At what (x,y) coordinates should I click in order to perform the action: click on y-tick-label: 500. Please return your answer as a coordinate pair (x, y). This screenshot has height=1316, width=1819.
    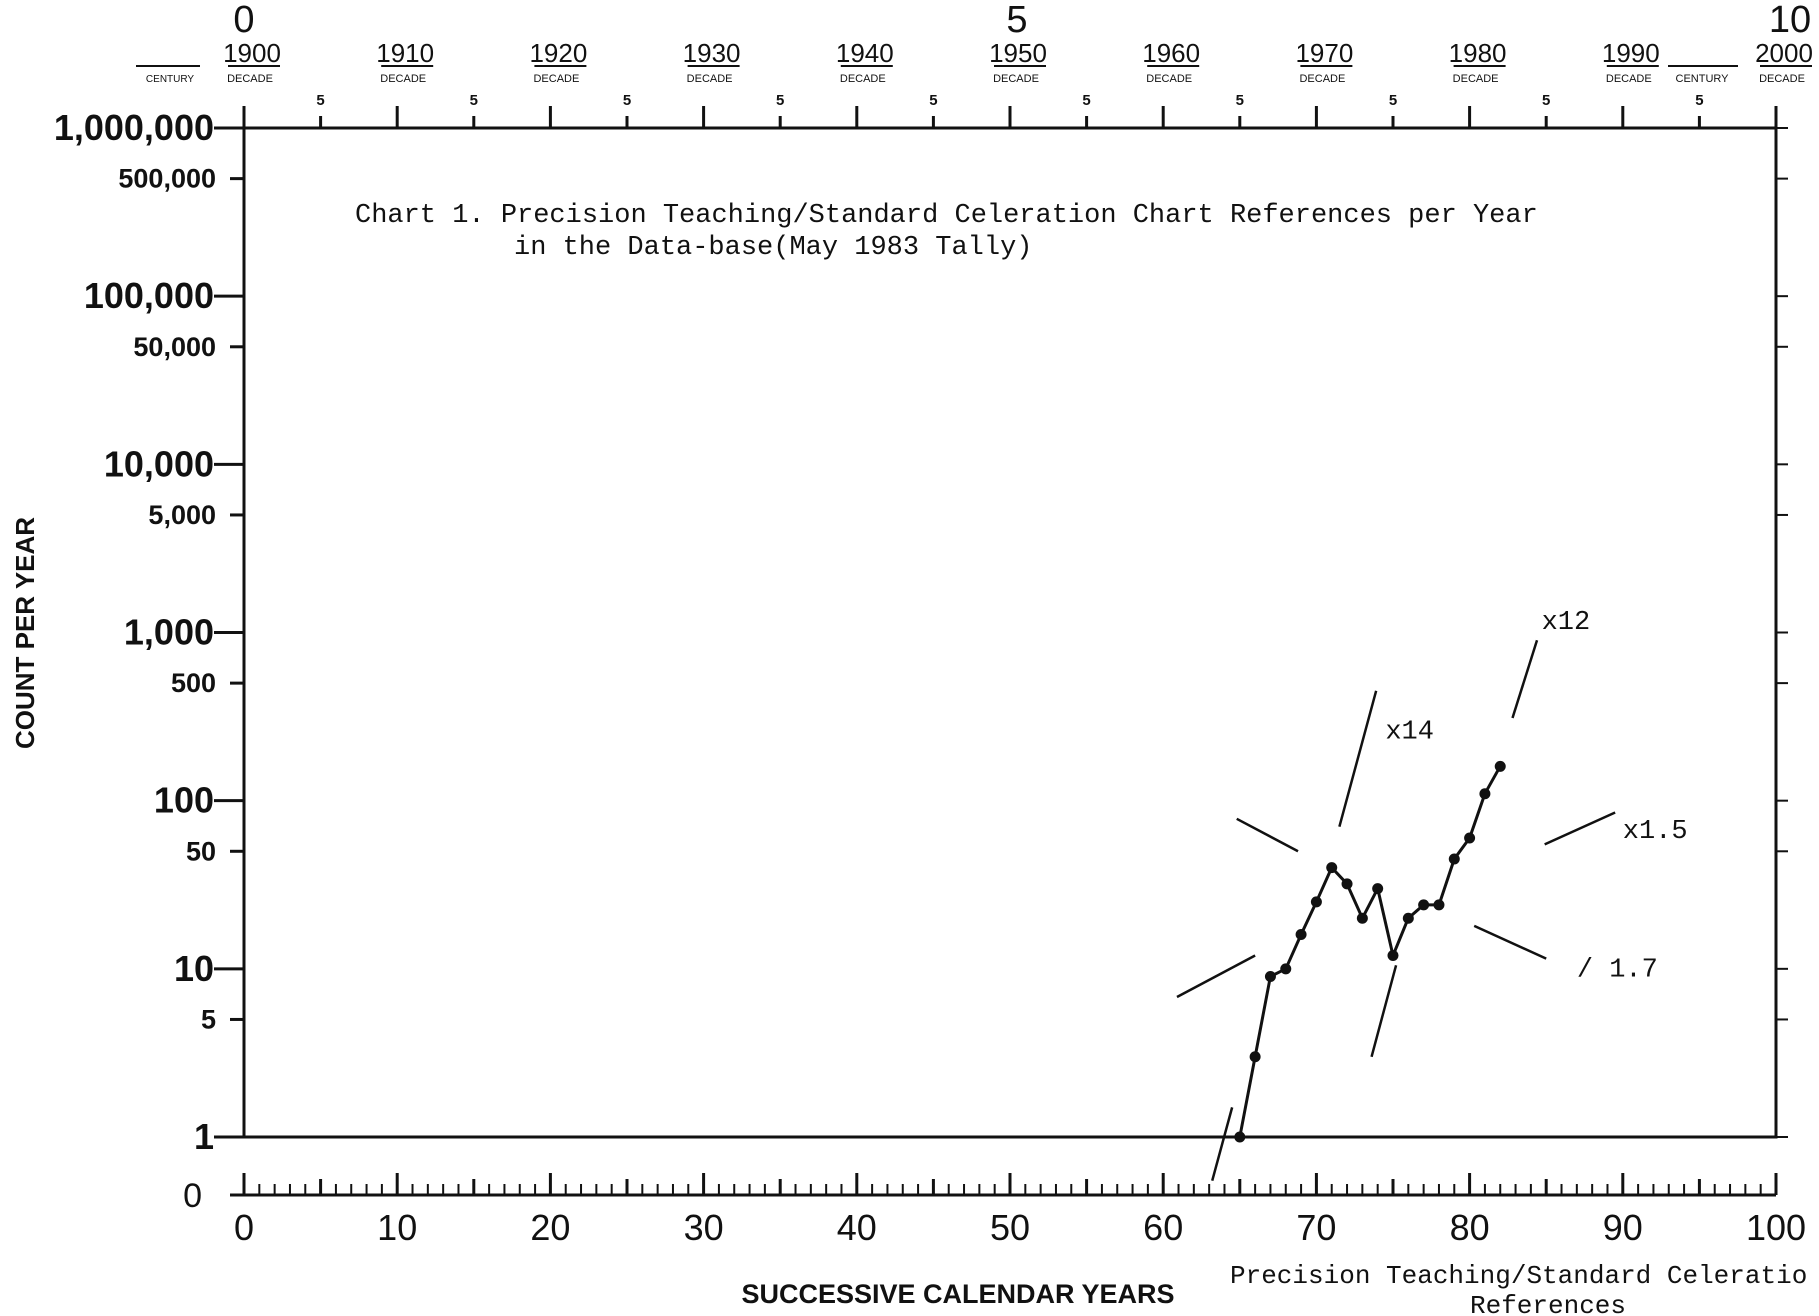
    Looking at the image, I should click on (193, 683).